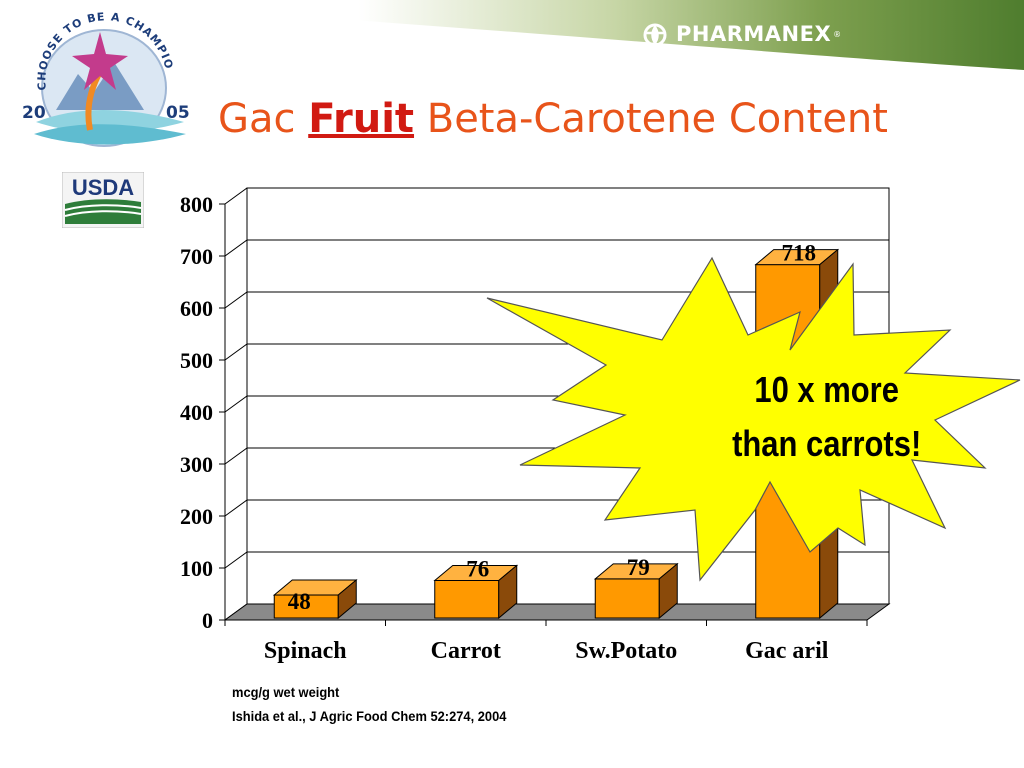 This screenshot has width=1024, height=768. I want to click on champion-2005-logo: CHOOSE TO BE A CHAMPION 20 05, so click(103, 78).